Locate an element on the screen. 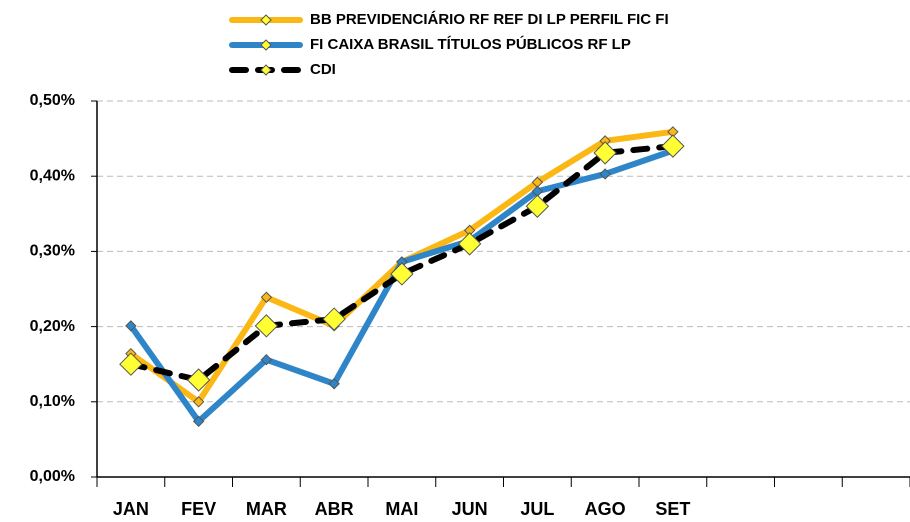 This screenshot has height=522, width=910. y-tick-label: 0,30% is located at coordinates (52, 251).